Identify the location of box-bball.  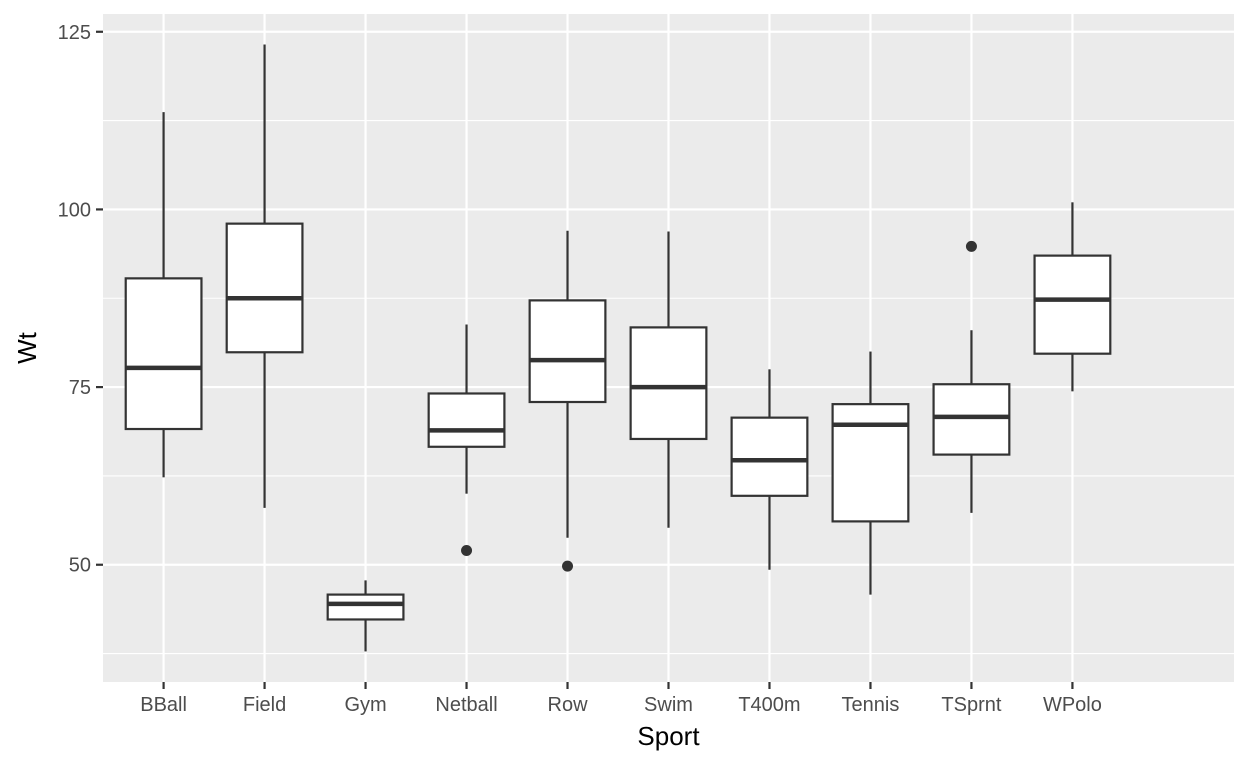
(163, 295).